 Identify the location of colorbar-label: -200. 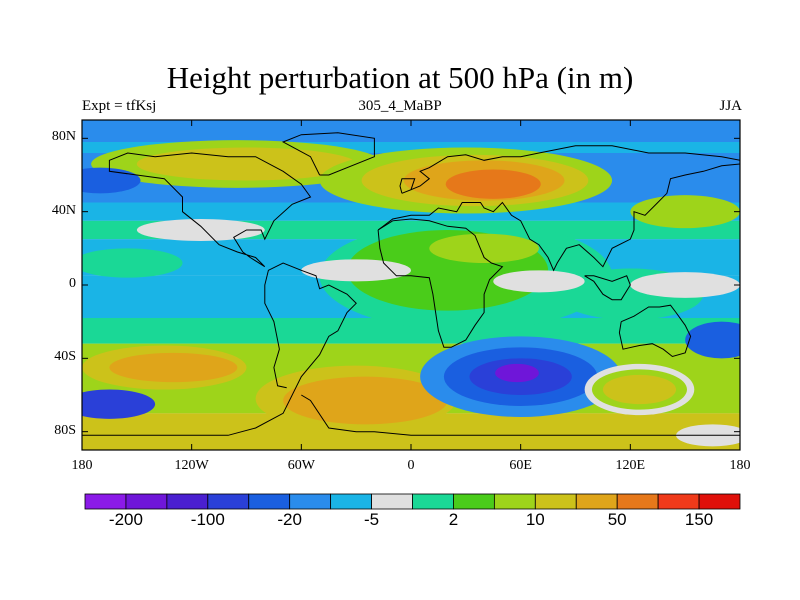
(125, 519).